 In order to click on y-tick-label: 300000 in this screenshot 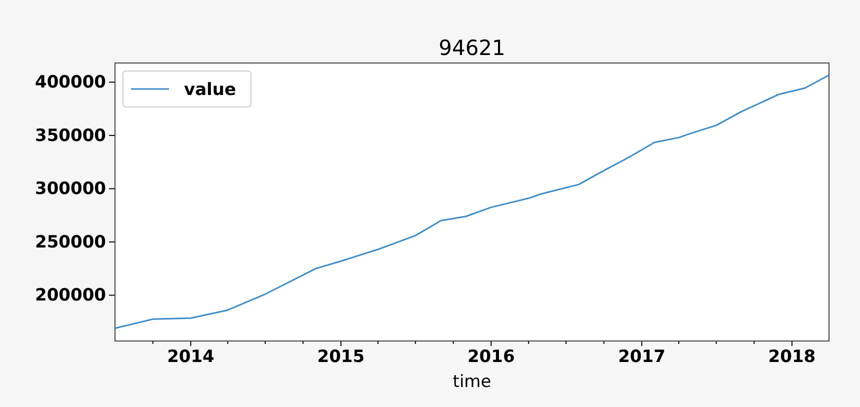, I will do `click(70, 189)`.